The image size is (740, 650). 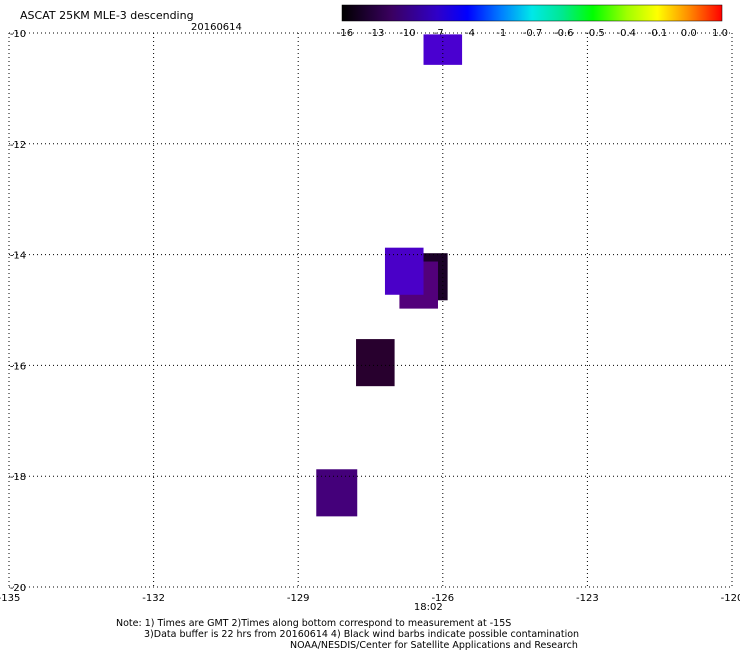 I want to click on y-tick-label: -14, so click(x=18, y=256).